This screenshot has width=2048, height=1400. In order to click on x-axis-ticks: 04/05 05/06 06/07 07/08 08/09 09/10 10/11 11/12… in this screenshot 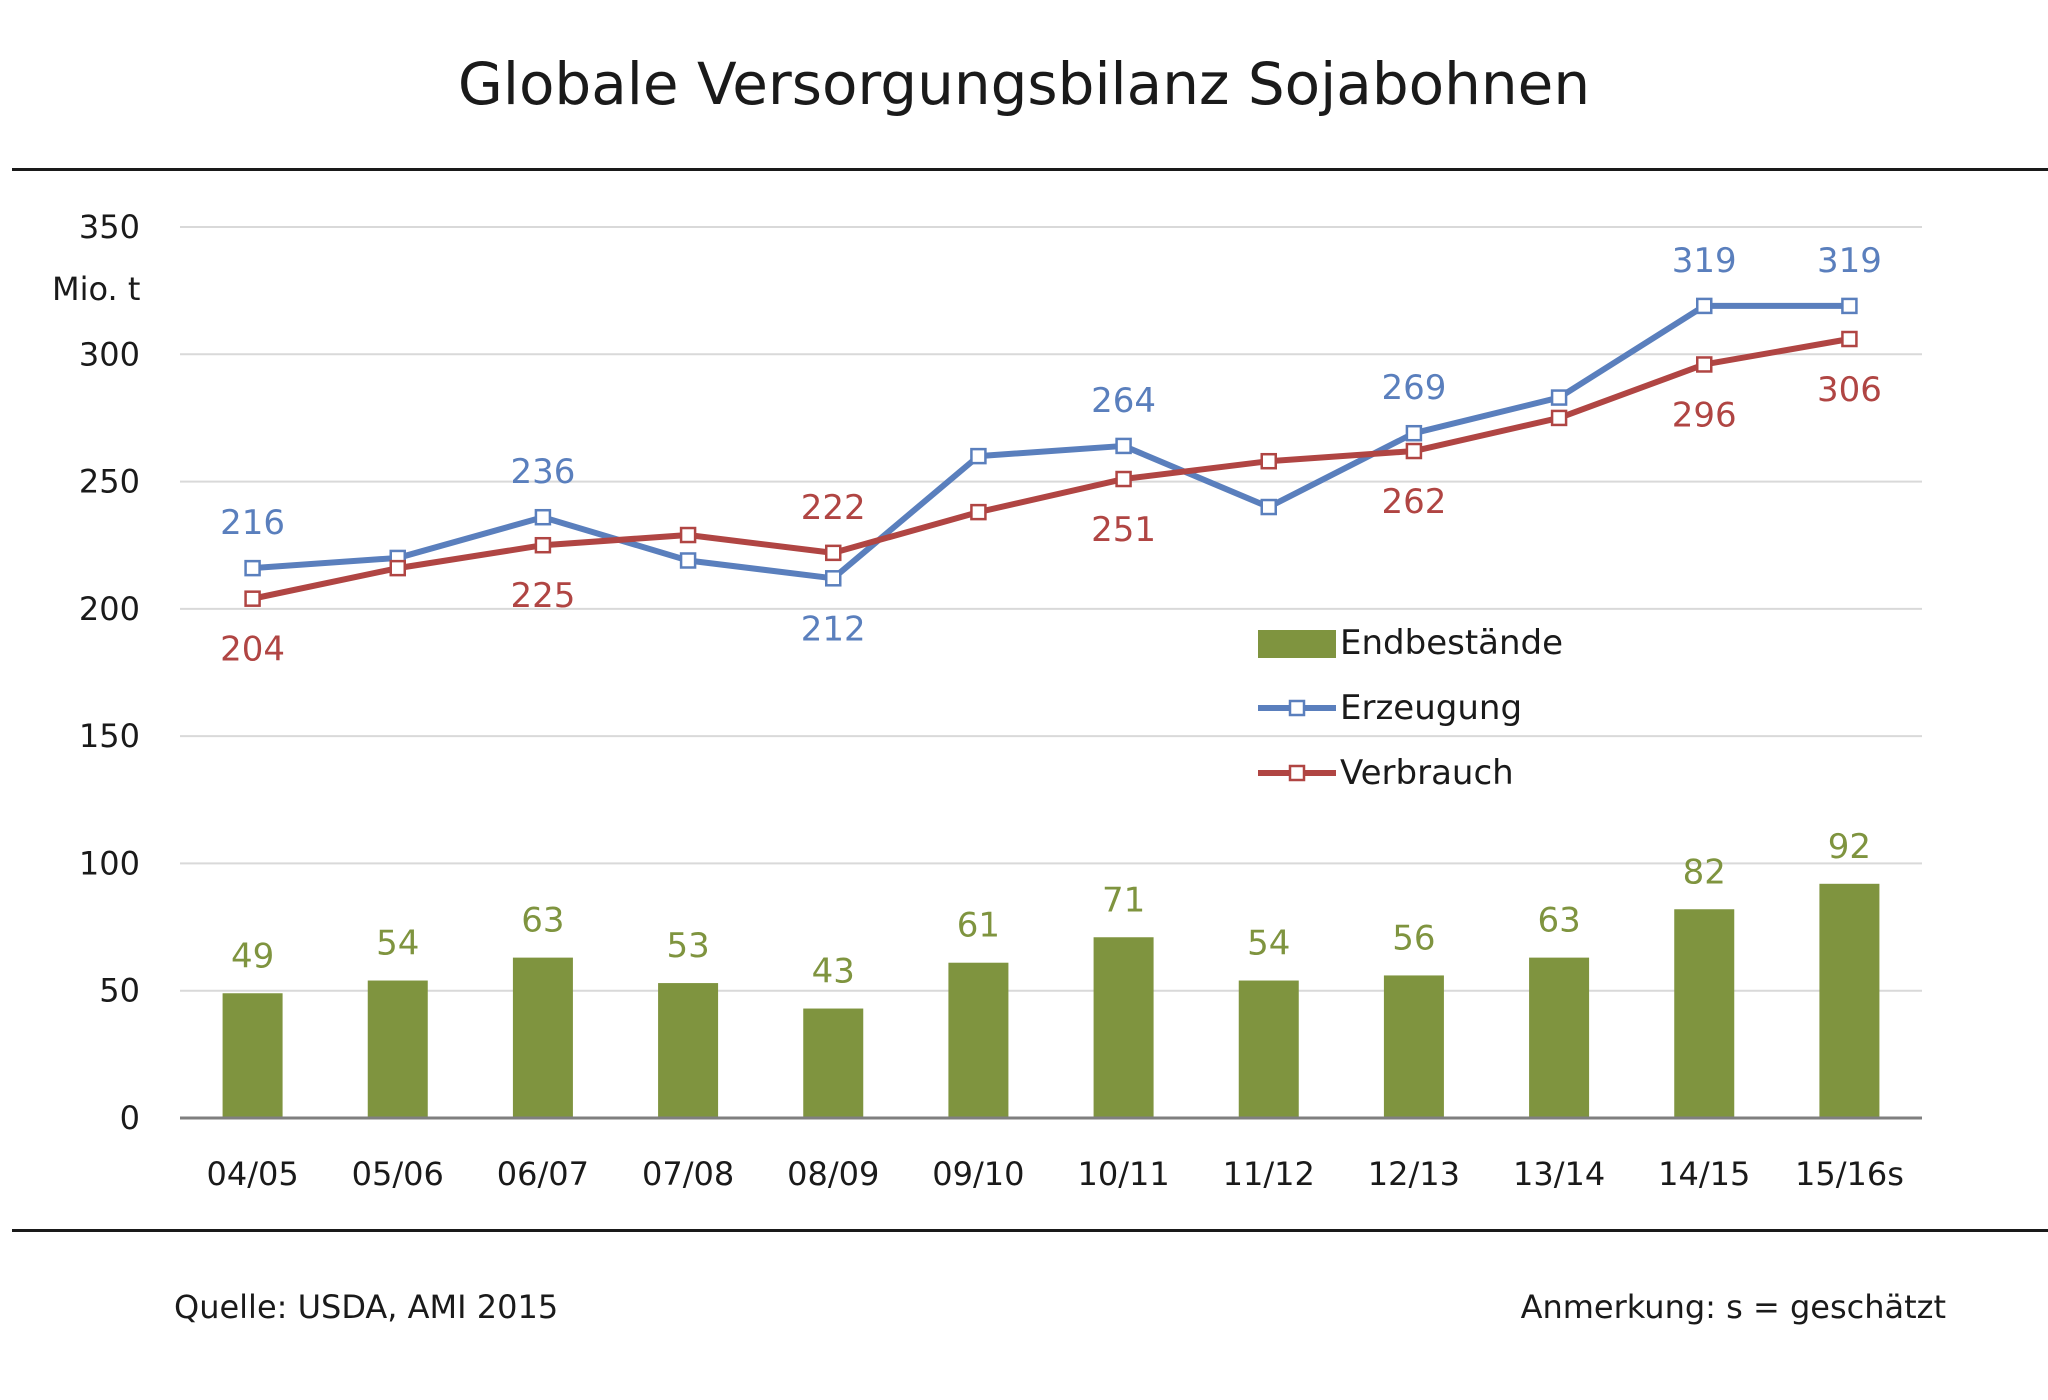, I will do `click(1054, 1174)`.